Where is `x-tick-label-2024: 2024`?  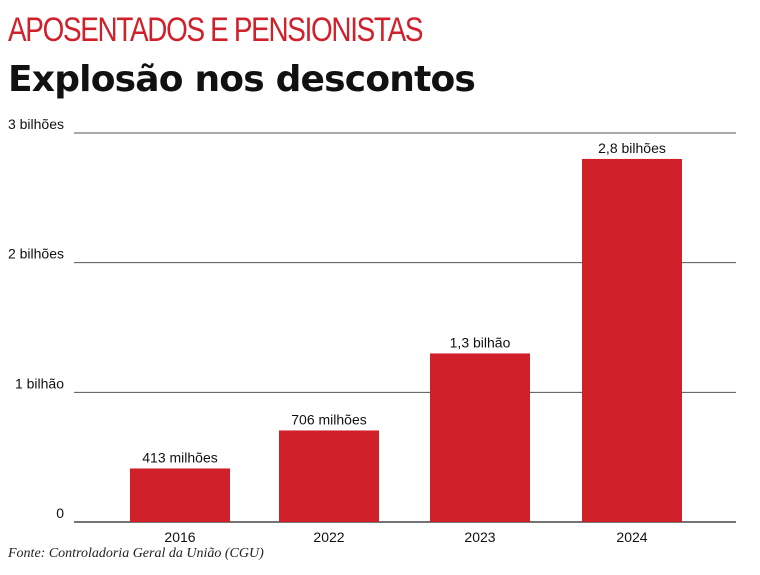
x-tick-label-2024: 2024 is located at coordinates (631, 537).